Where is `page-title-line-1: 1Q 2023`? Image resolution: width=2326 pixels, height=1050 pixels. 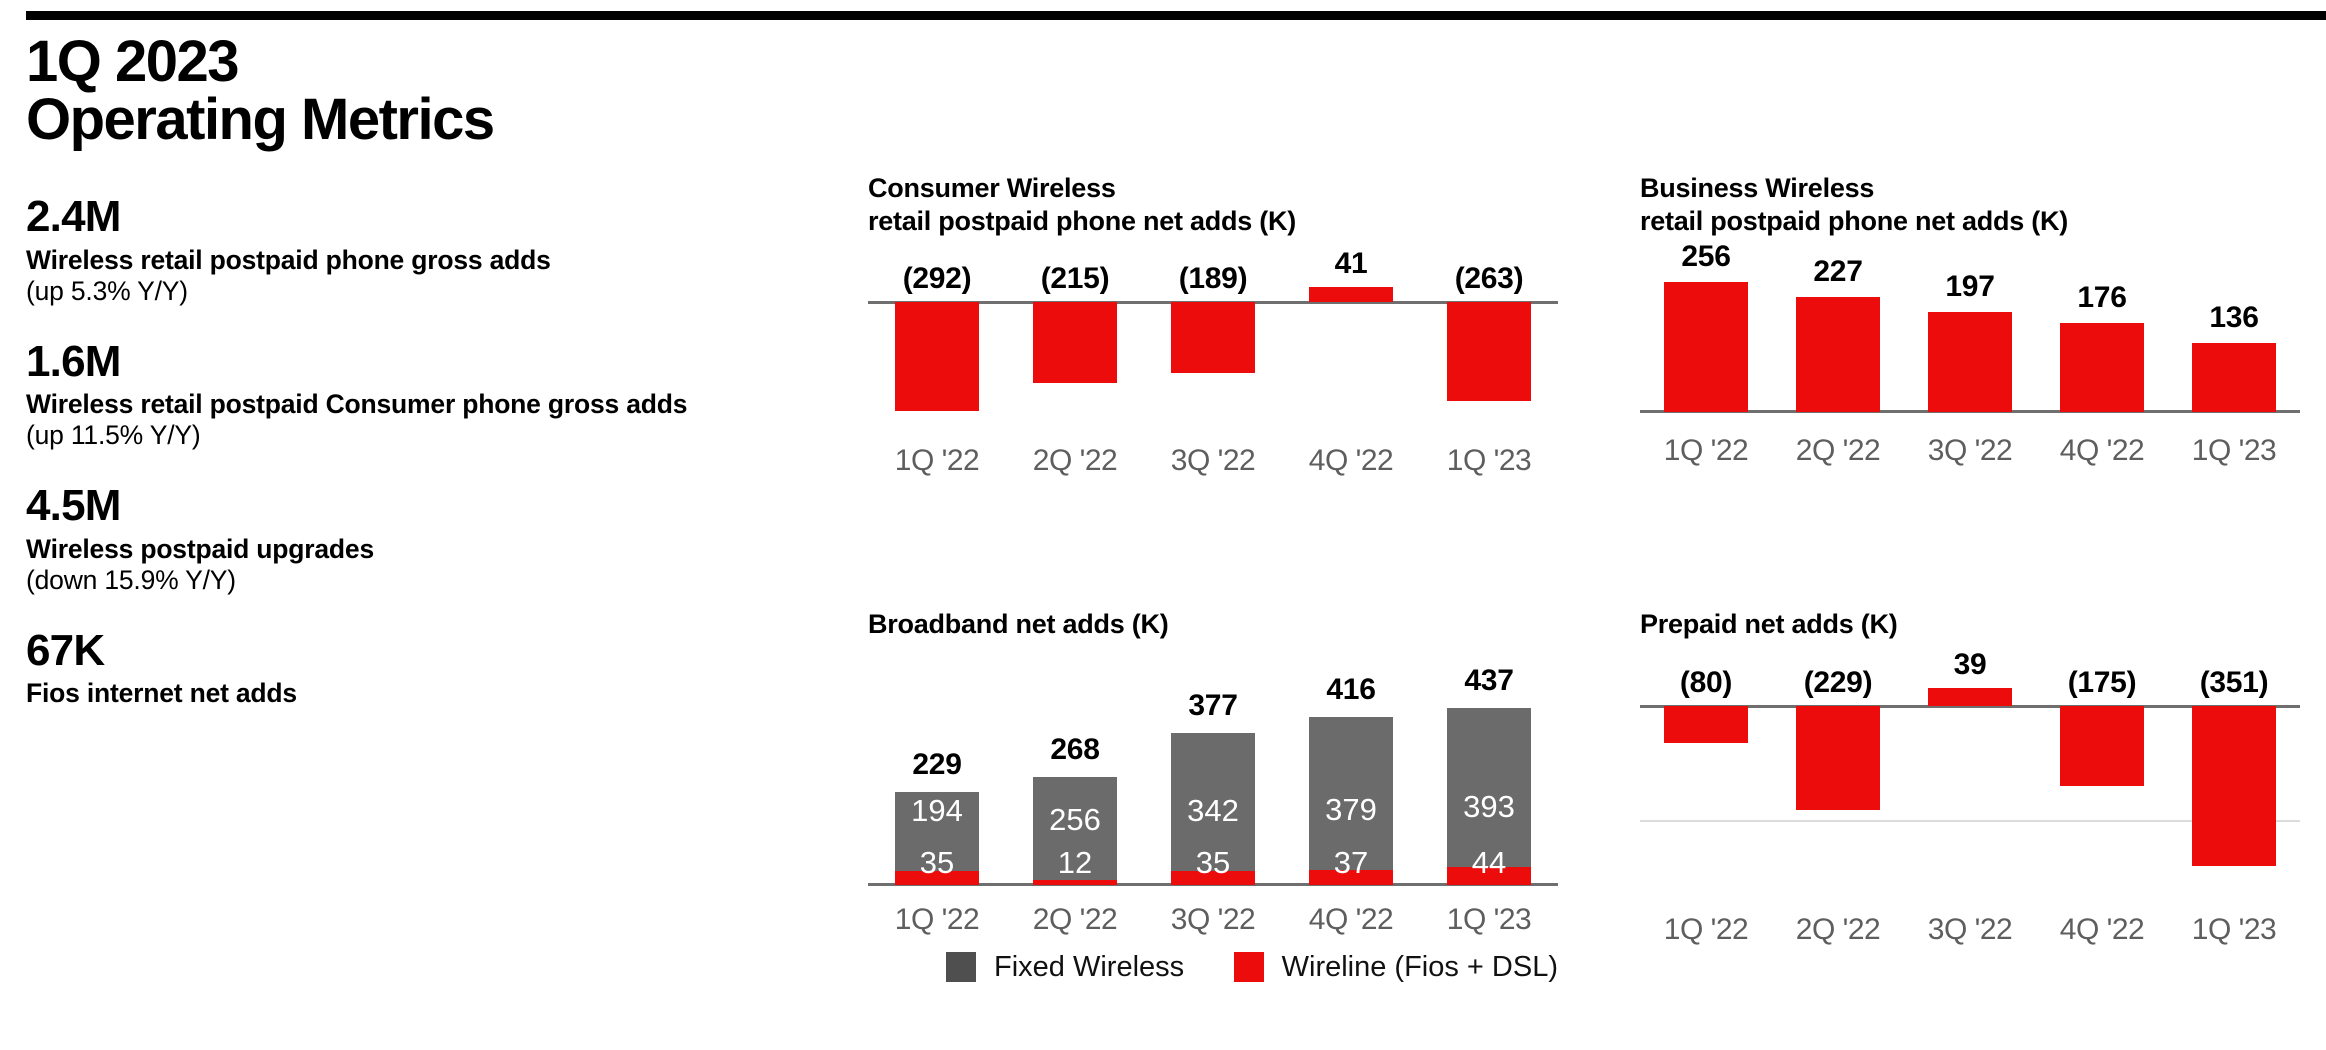 page-title-line-1: 1Q 2023 is located at coordinates (133, 61).